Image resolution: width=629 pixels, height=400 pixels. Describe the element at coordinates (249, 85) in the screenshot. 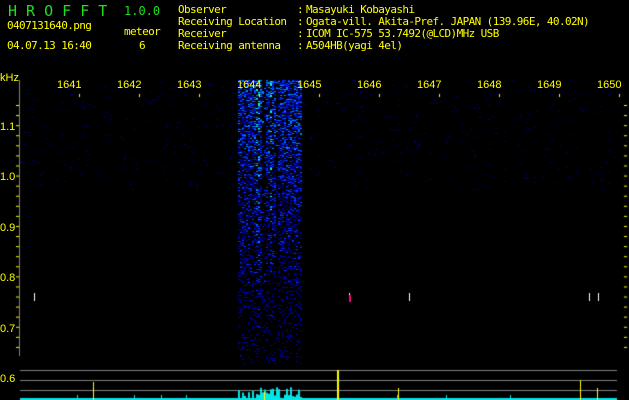

I see `x-tick-label: 1644` at that location.